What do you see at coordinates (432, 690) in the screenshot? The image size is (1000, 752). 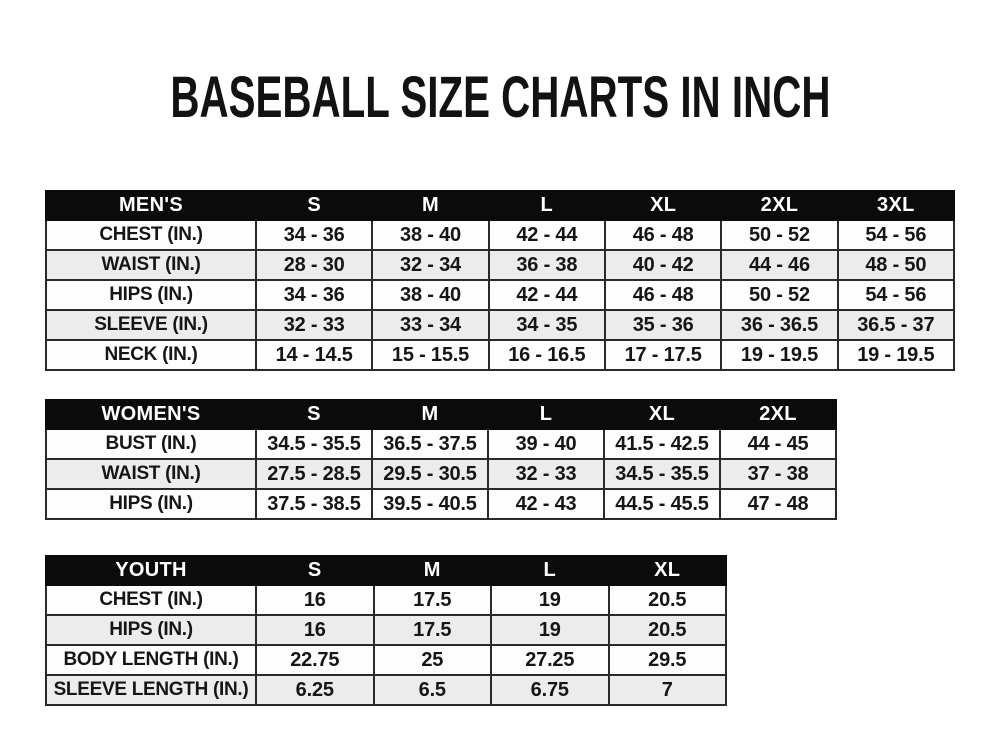 I see `size-cell: 6.5` at bounding box center [432, 690].